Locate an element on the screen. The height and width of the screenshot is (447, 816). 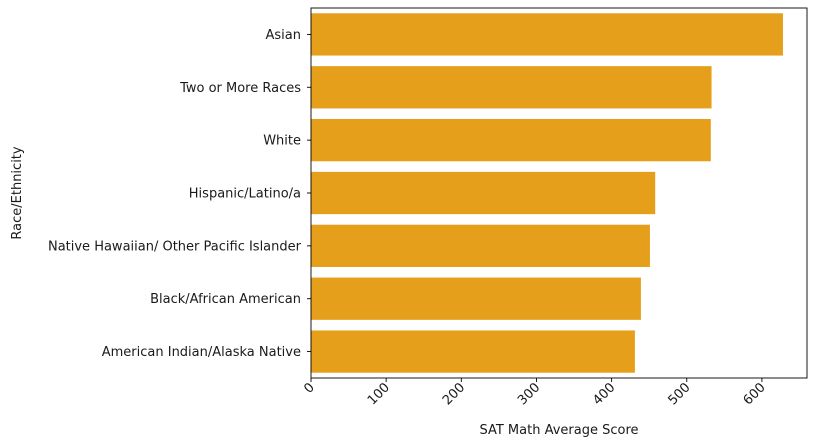
y-tick-label: Asian is located at coordinates (283, 35).